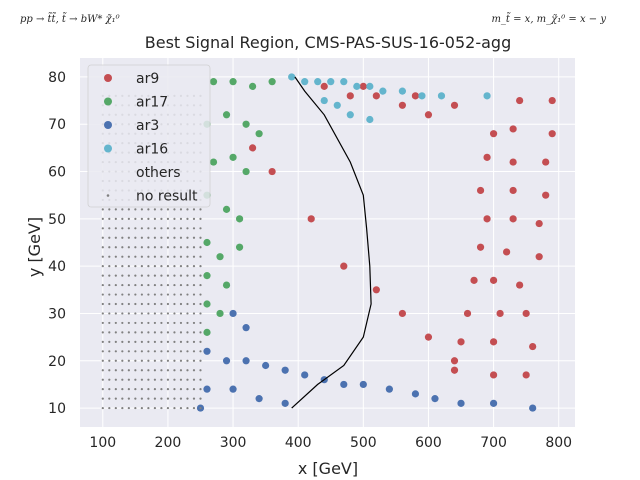 The height and width of the screenshot is (480, 640). Describe the element at coordinates (152, 150) in the screenshot. I see `legend-label: ar16` at that location.